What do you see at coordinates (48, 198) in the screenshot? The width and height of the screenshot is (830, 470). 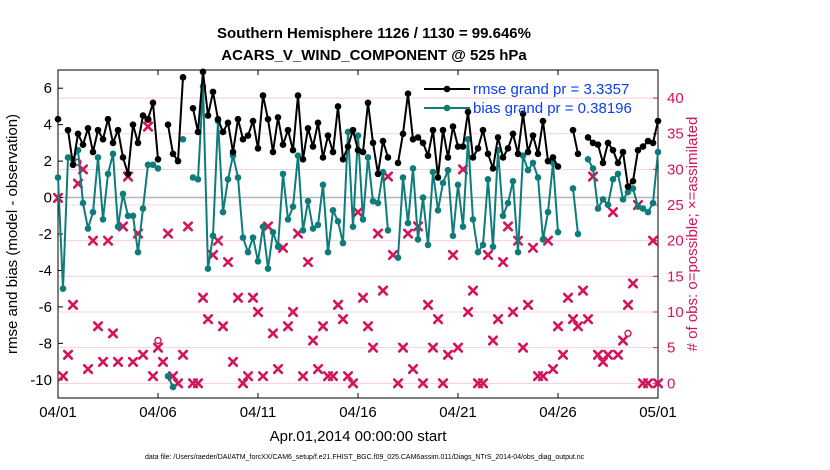 I see `y-left-tick-label: 0` at bounding box center [48, 198].